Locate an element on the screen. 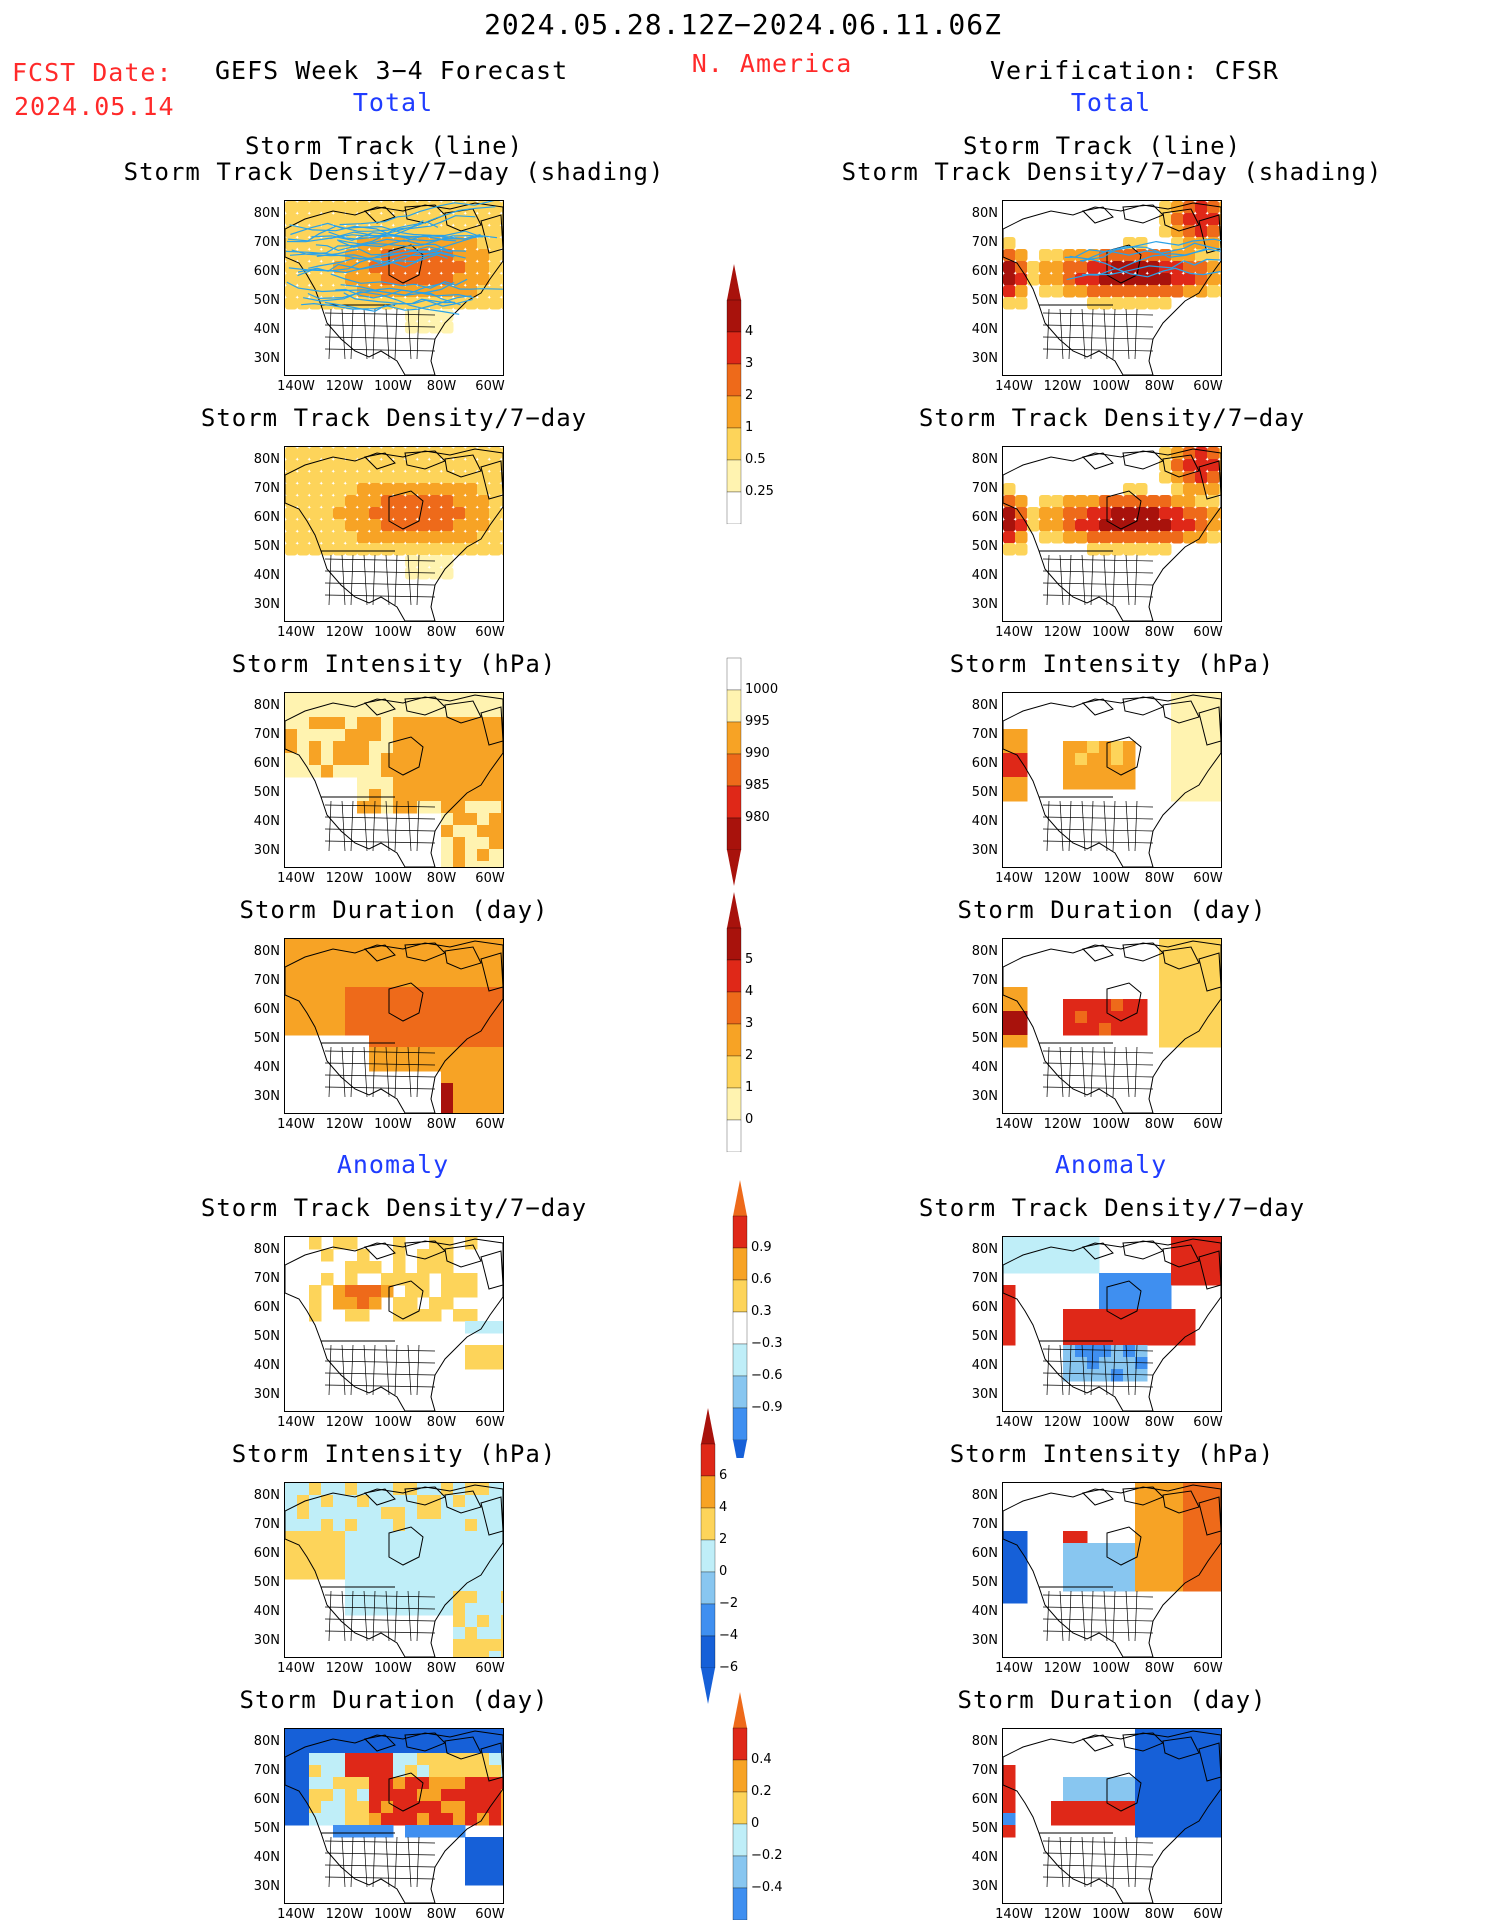 This screenshot has width=1487, height=1925. hudson-bay-outline is located at coordinates (406, 1792).